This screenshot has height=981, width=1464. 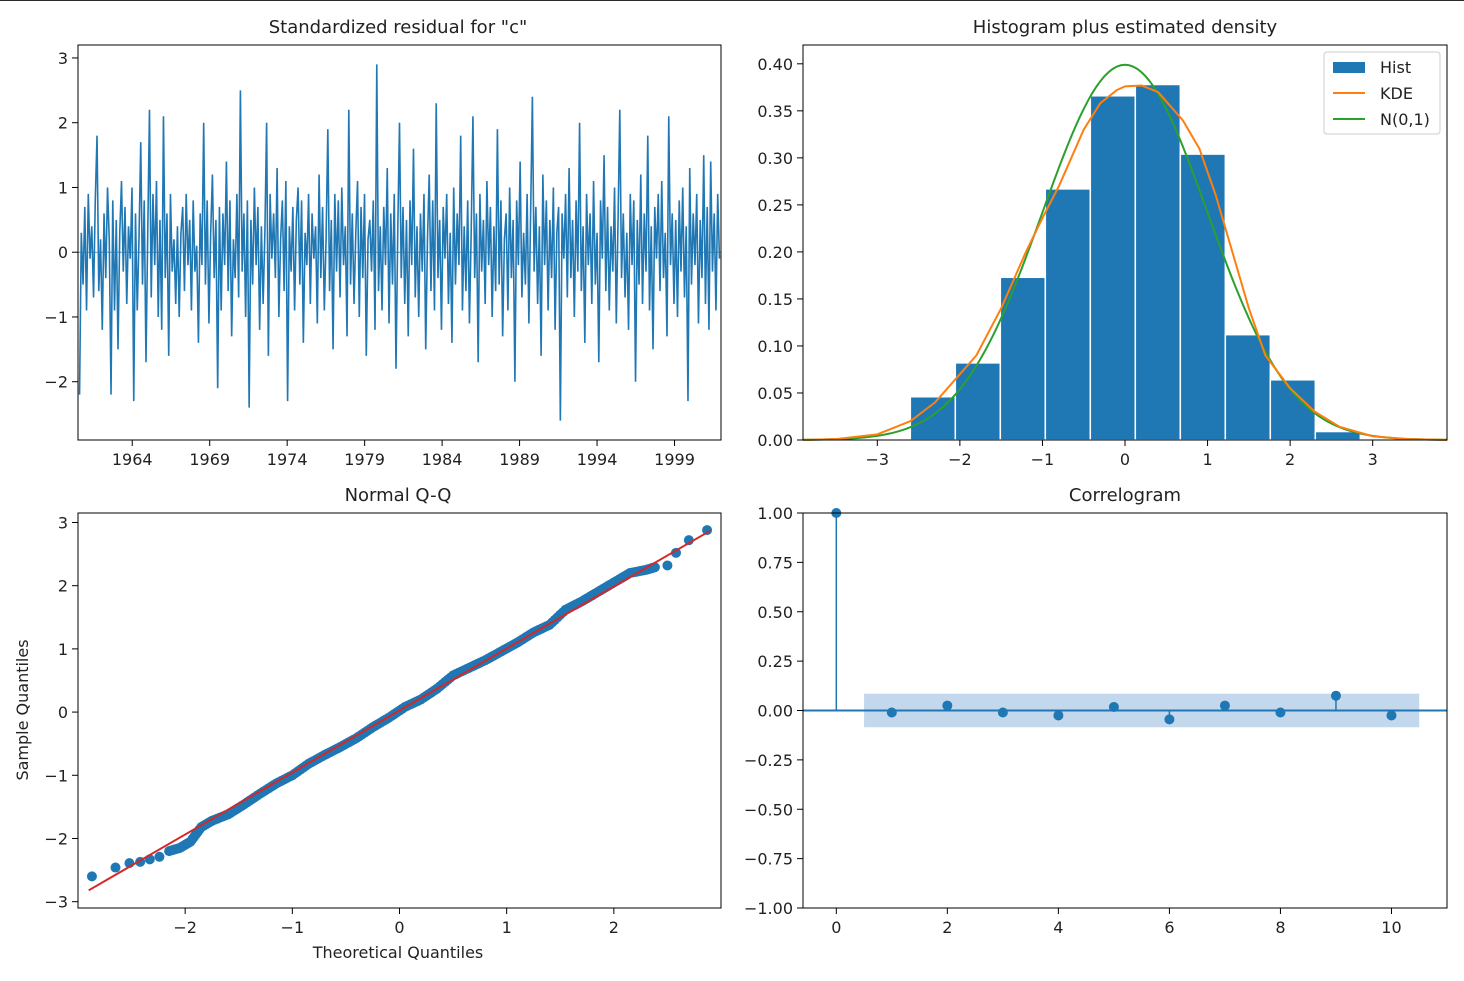 What do you see at coordinates (63, 649) in the screenshot?
I see `qq-y-tick-label: 1` at bounding box center [63, 649].